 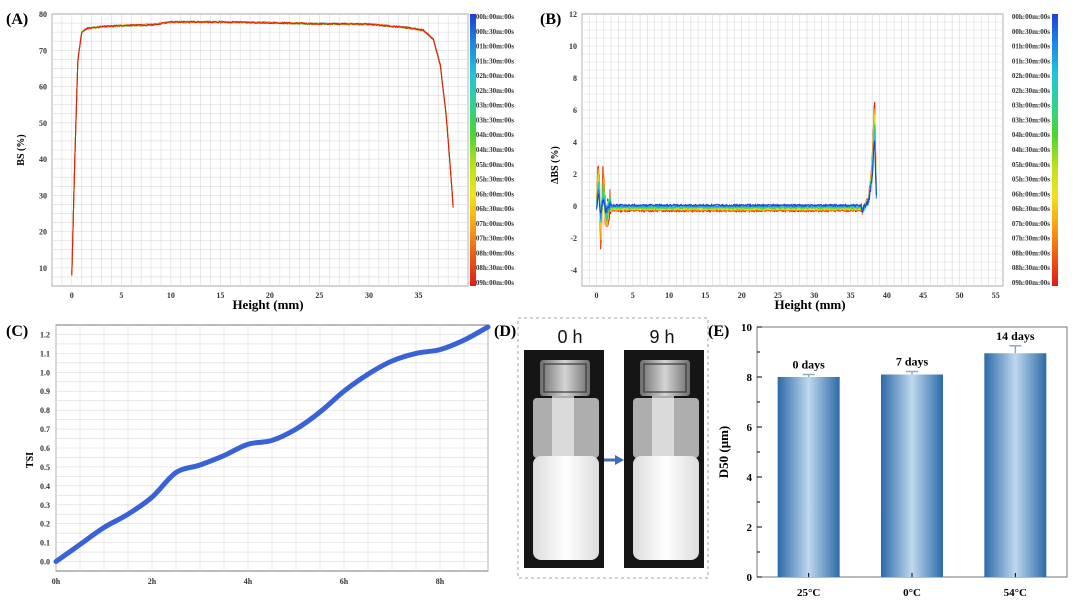 What do you see at coordinates (495, 61) in the screenshot?
I see `panel-a-legend-entry: 01h:30m:00s` at bounding box center [495, 61].